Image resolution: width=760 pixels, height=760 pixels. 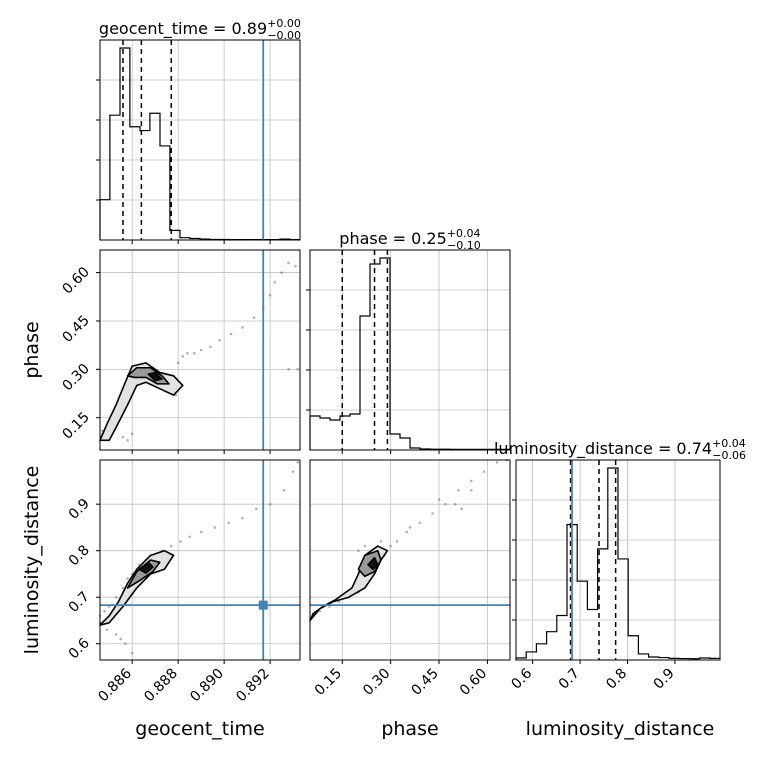 I want to click on title-lower-error: −0.06, so click(x=729, y=455).